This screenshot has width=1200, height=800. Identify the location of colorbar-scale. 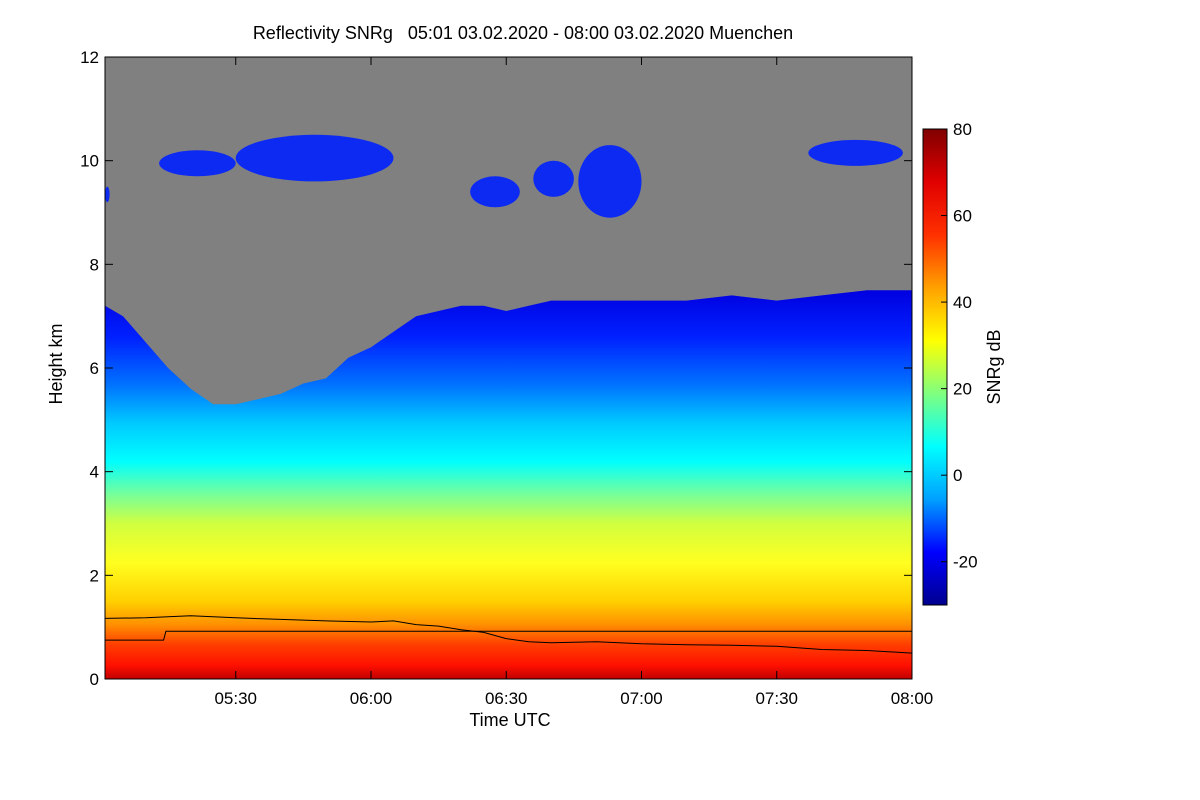
(935, 367).